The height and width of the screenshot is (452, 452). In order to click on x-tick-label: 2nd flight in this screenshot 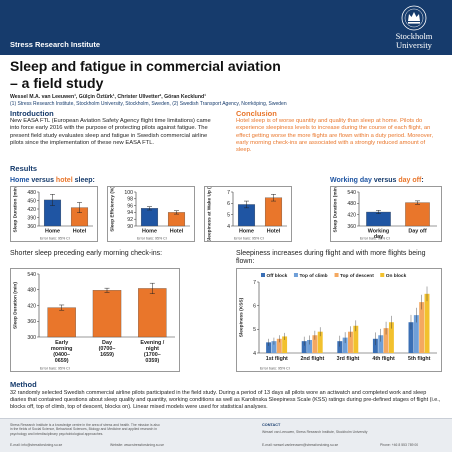, I will do `click(312, 359)`.